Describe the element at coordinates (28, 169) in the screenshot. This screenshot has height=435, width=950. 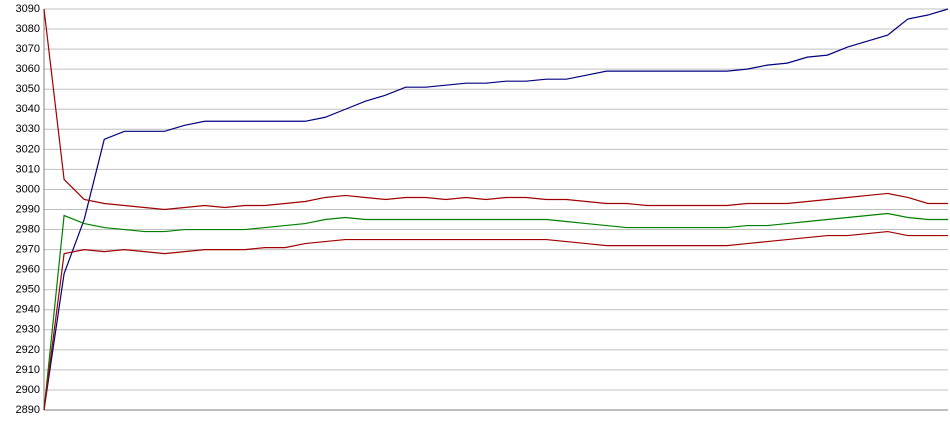
I see `y-tick-label: 3010` at that location.